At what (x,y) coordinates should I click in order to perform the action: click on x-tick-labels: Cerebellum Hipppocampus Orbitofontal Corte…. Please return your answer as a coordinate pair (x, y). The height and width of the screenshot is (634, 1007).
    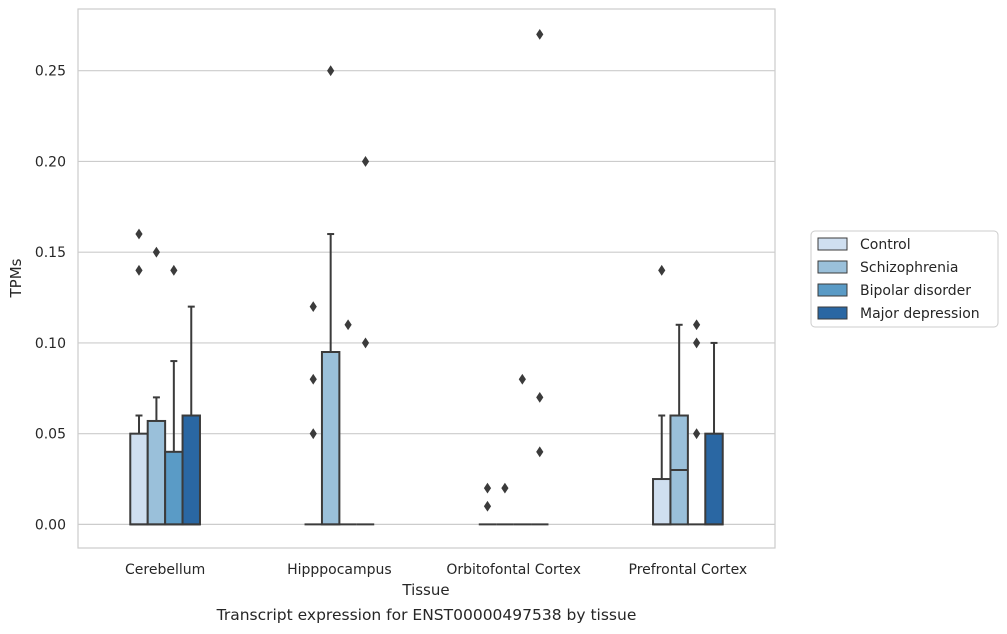
    Looking at the image, I should click on (436, 570).